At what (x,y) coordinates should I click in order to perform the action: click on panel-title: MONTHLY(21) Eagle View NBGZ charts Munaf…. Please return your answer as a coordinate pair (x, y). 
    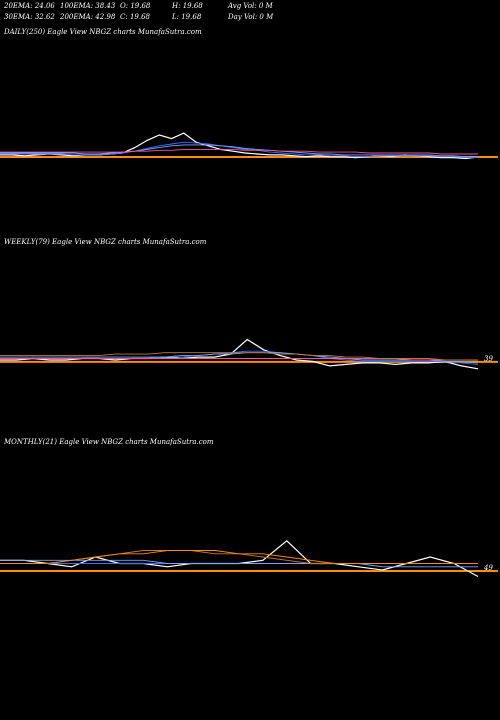
    Looking at the image, I should click on (108, 442).